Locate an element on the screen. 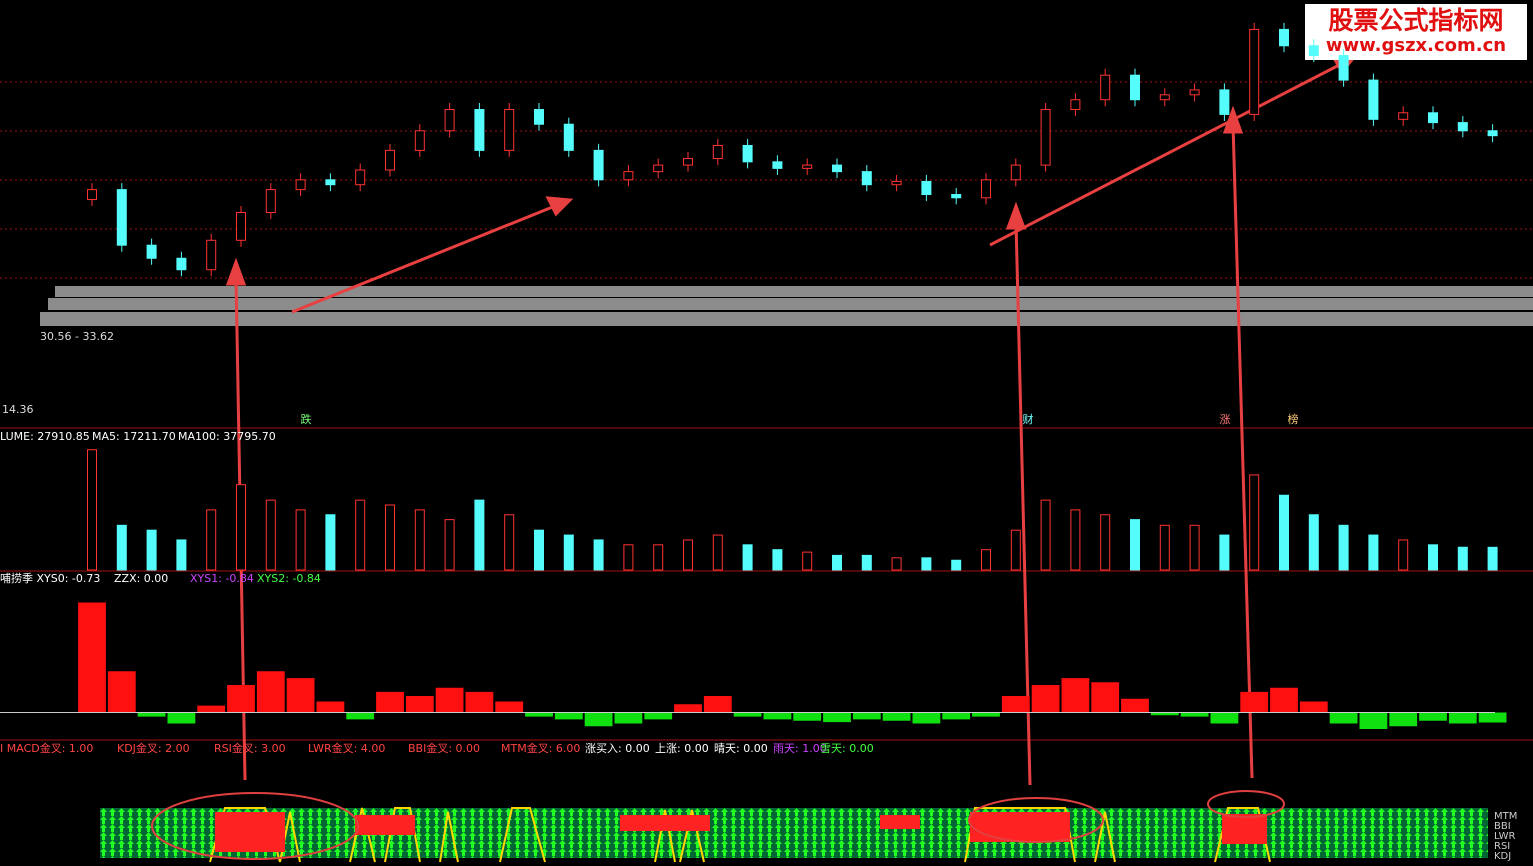 The width and height of the screenshot is (1533, 866). signal-strip is located at coordinates (794, 826).